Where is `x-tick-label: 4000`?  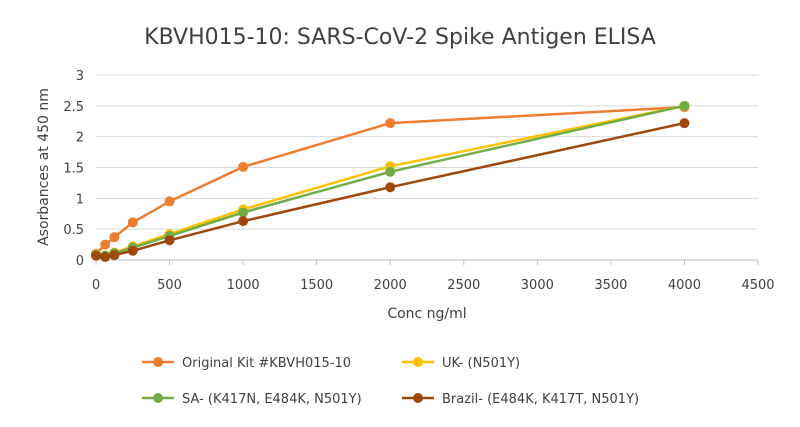
x-tick-label: 4000 is located at coordinates (684, 285).